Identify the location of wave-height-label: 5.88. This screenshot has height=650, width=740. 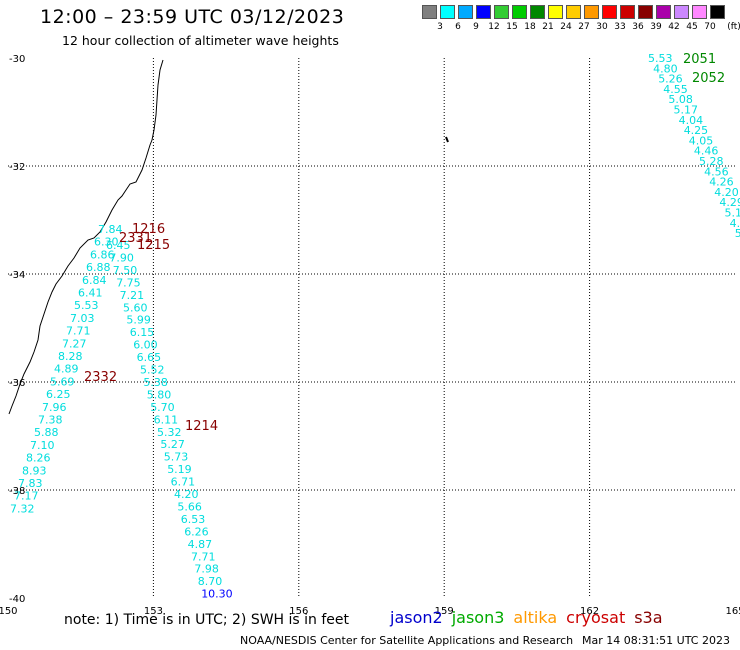
(46, 432).